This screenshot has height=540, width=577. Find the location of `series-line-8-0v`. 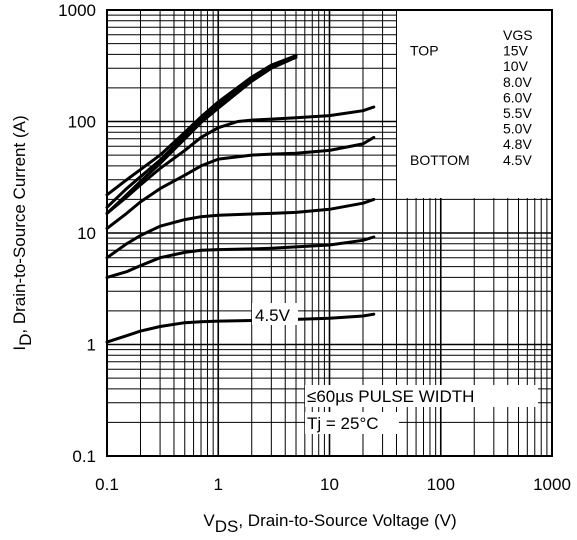

series-line-8-0v is located at coordinates (199, 136).